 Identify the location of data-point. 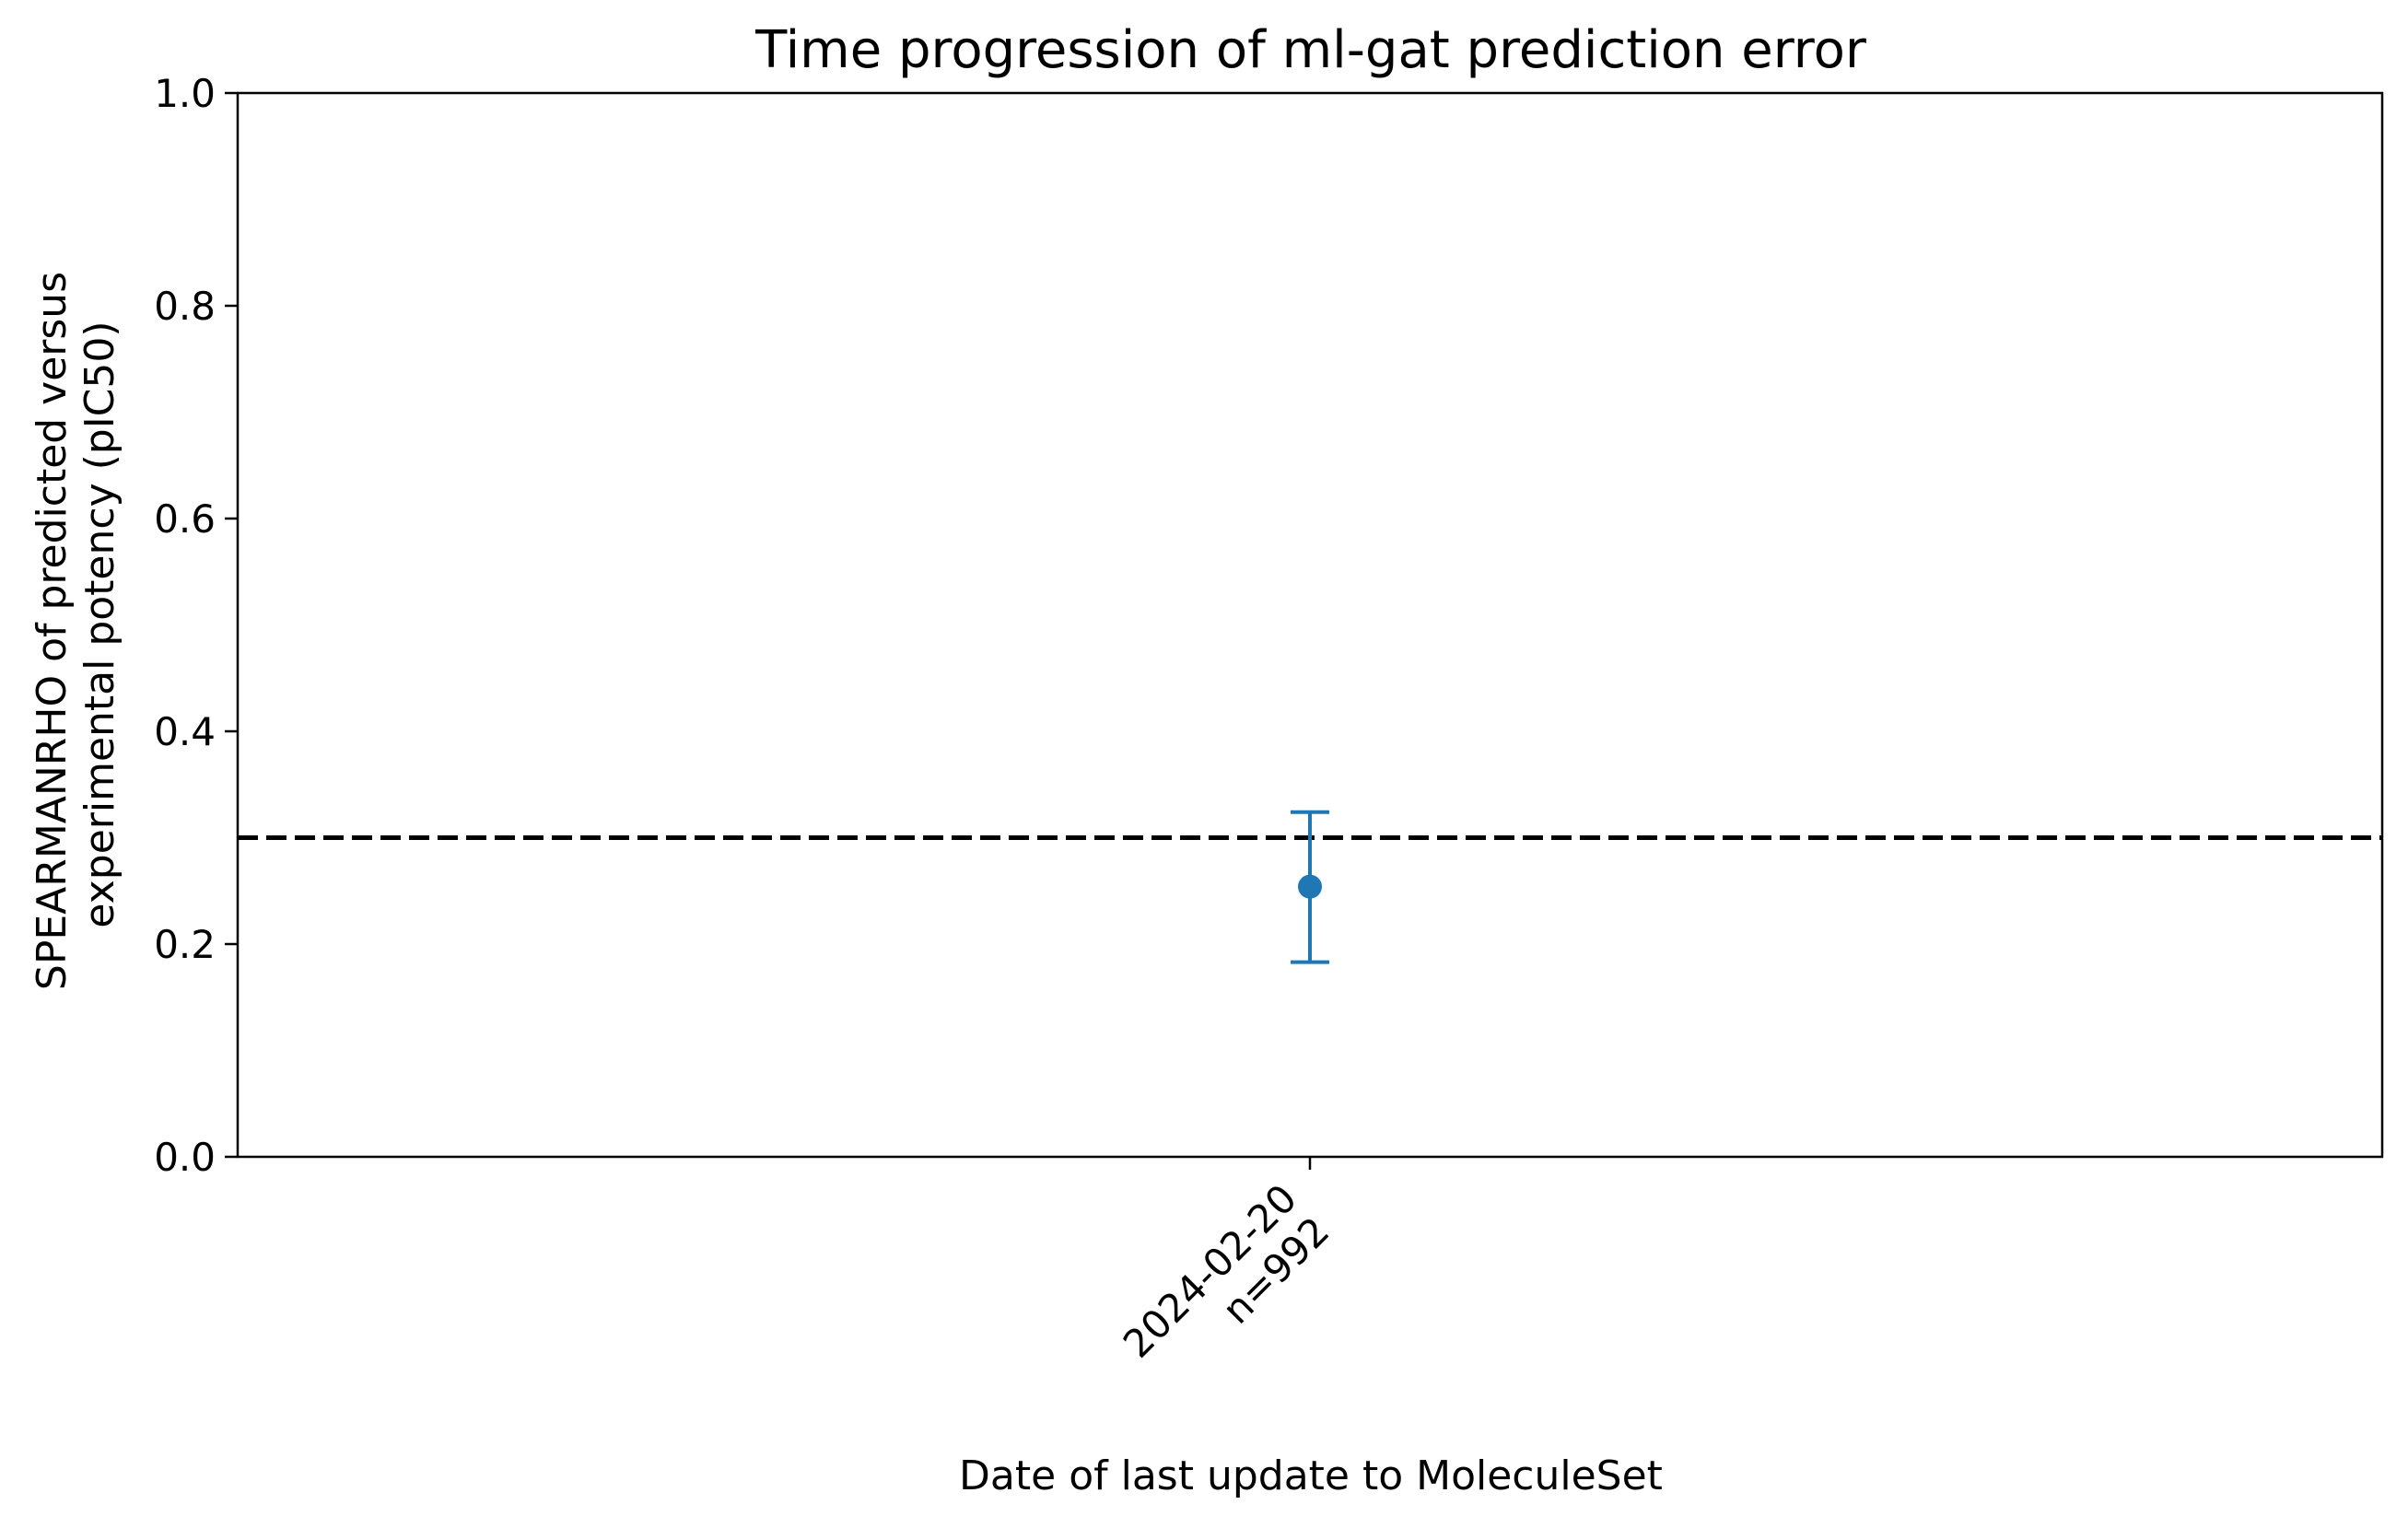
(1310, 887).